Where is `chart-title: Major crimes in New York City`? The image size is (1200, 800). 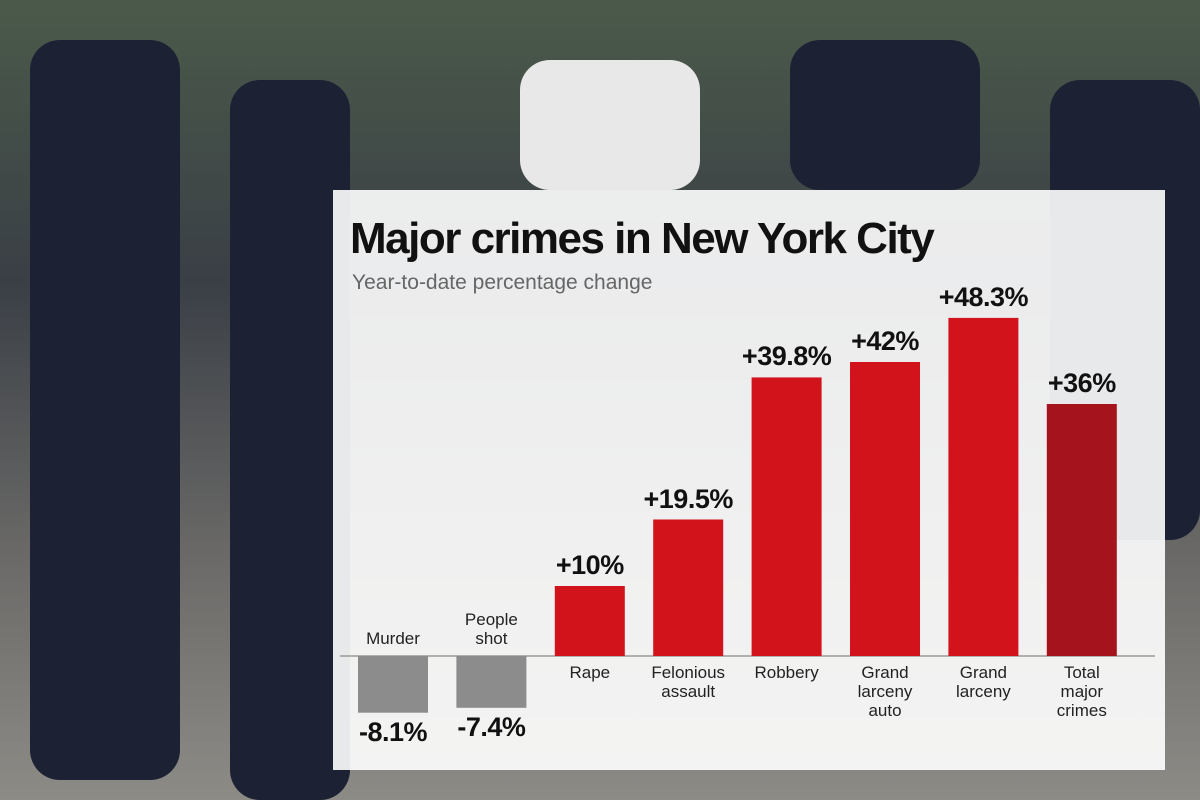
chart-title: Major crimes in New York City is located at coordinates (642, 238).